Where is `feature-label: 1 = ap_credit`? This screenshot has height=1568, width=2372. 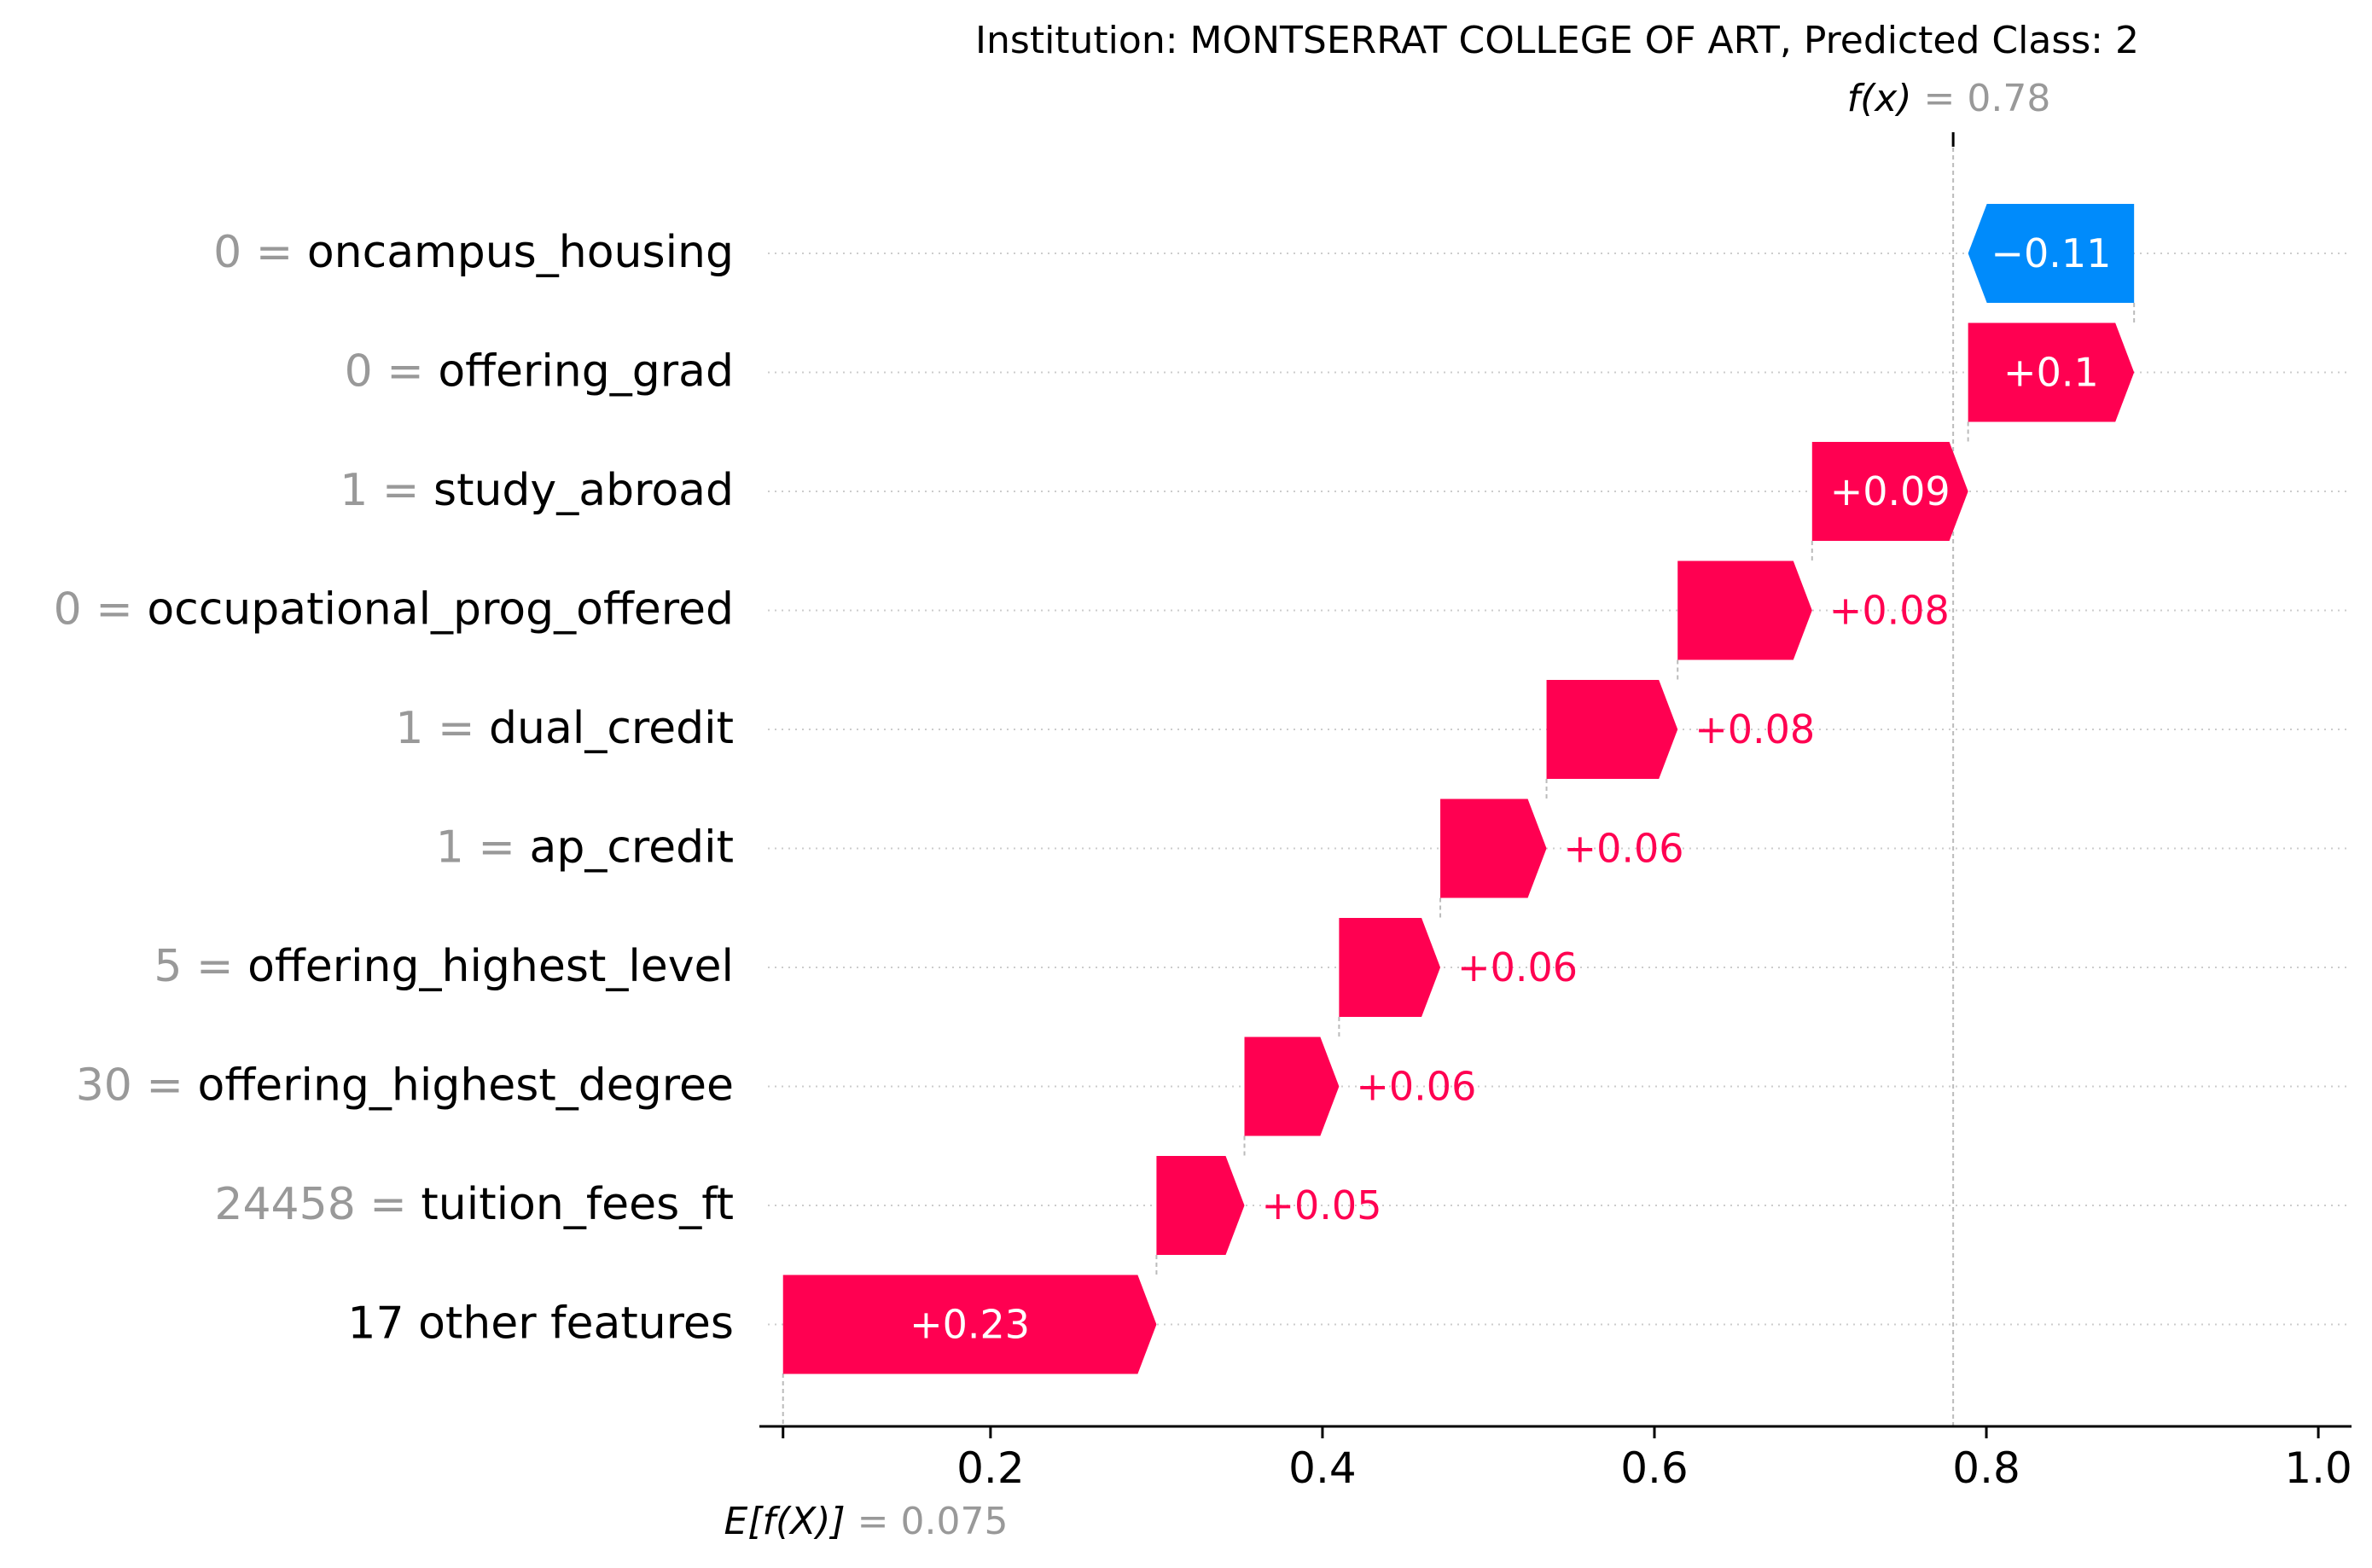 feature-label: 1 = ap_credit is located at coordinates (585, 848).